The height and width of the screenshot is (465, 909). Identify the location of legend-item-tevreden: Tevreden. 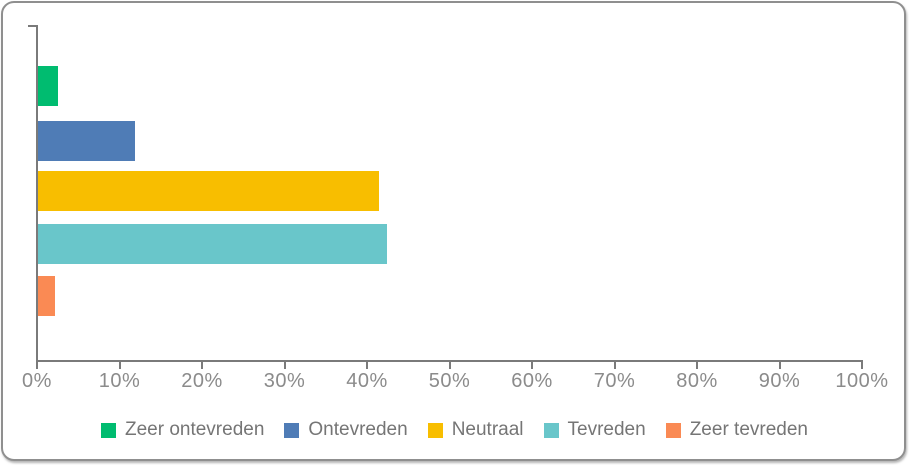
(594, 430).